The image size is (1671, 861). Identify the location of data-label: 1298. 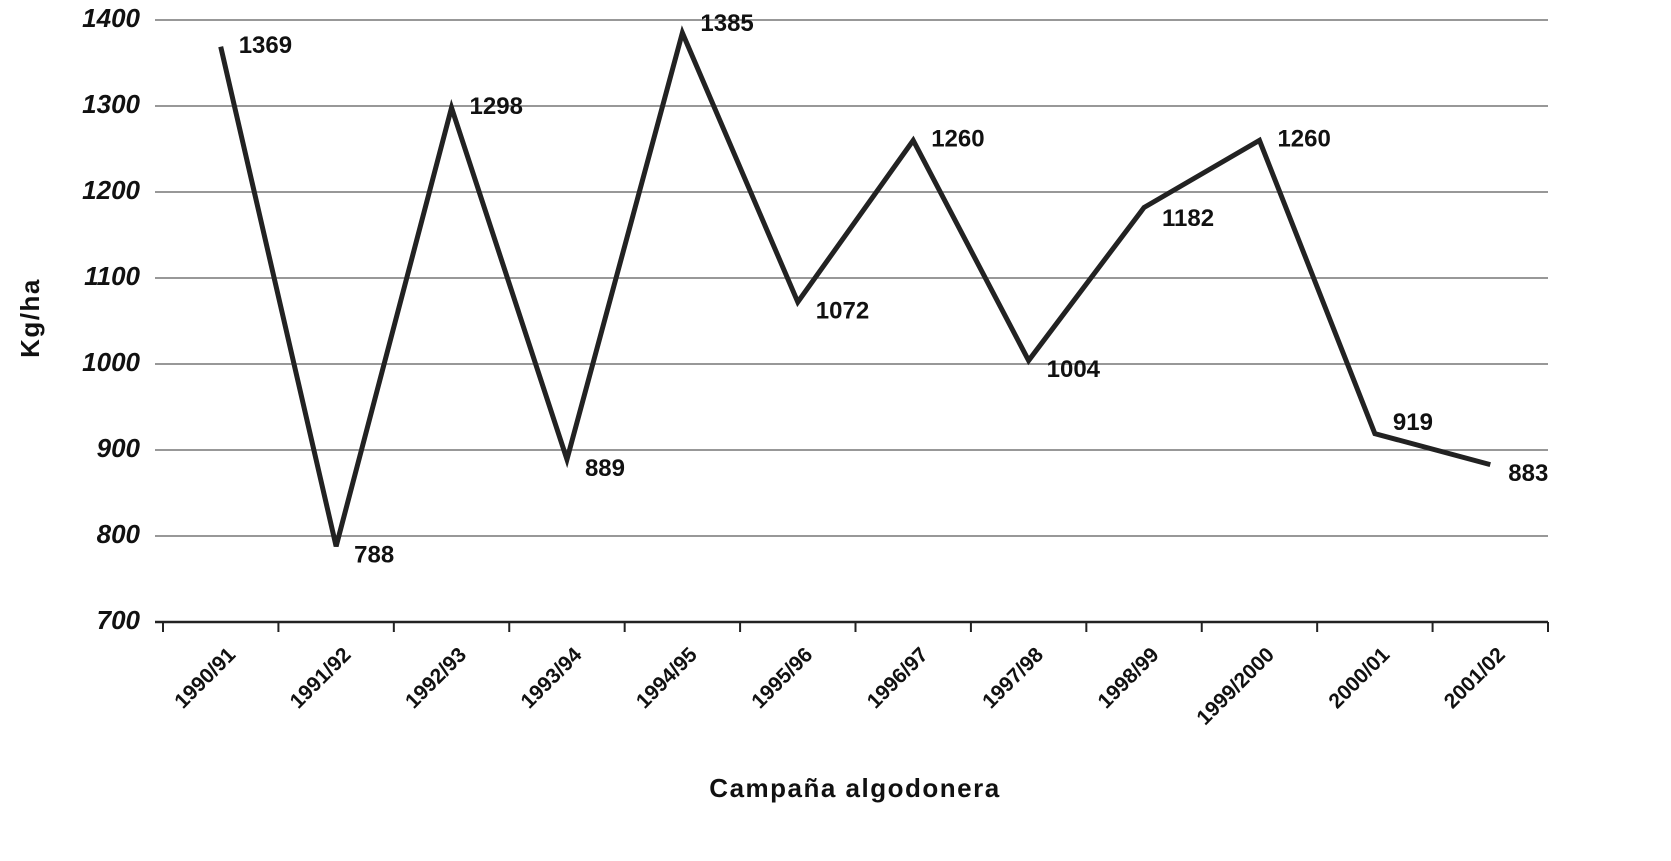
(496, 106).